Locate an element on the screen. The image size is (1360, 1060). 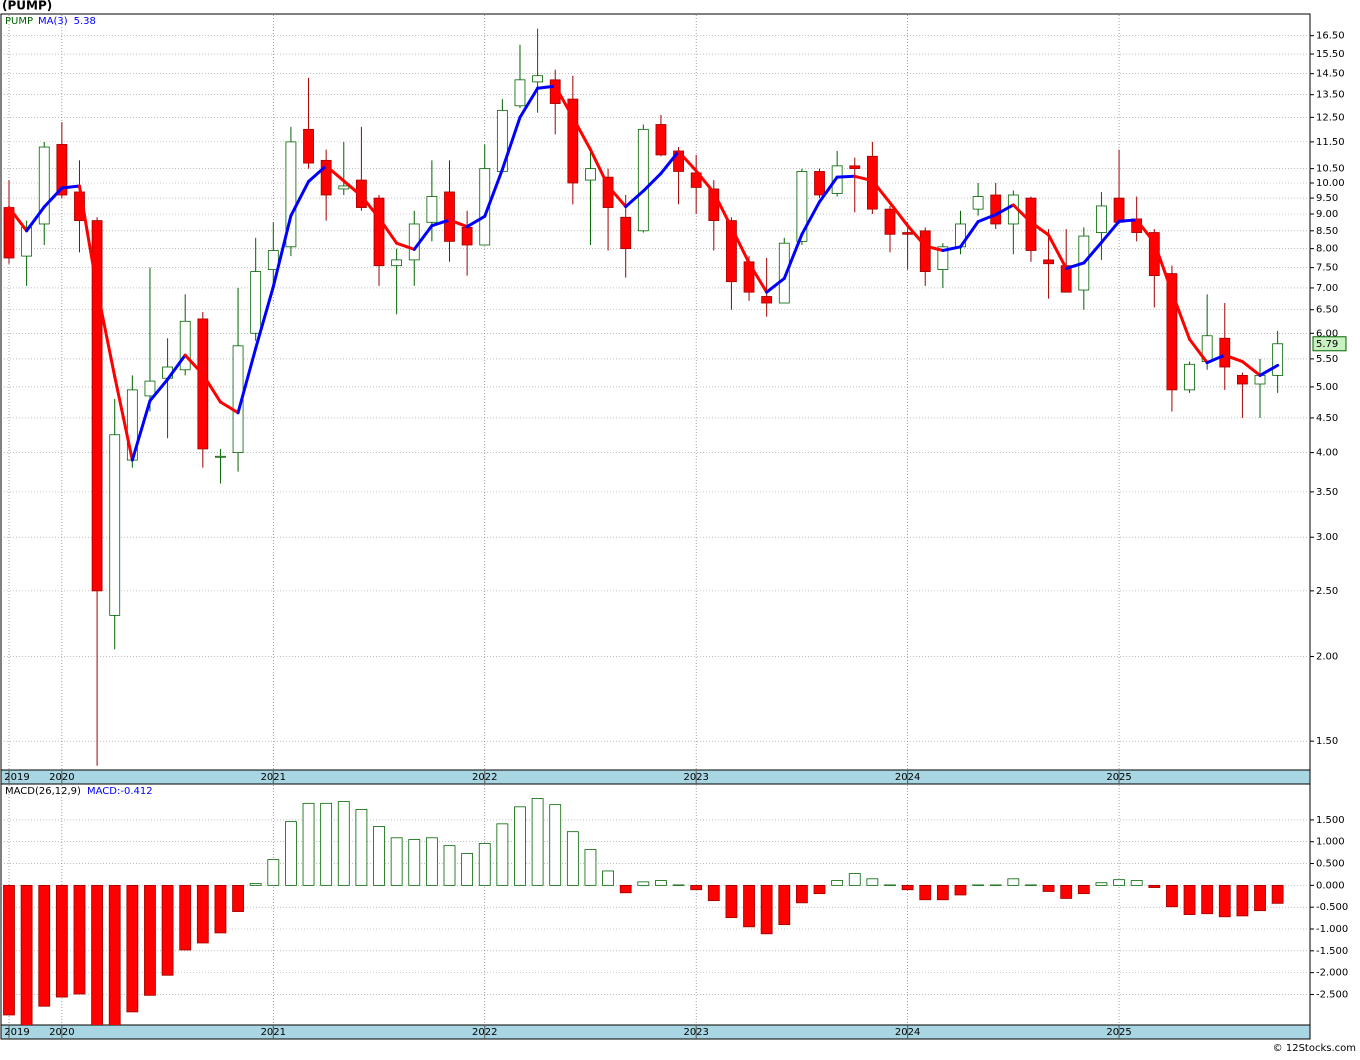
y-tick-label: 15.50 is located at coordinates (1330, 54).